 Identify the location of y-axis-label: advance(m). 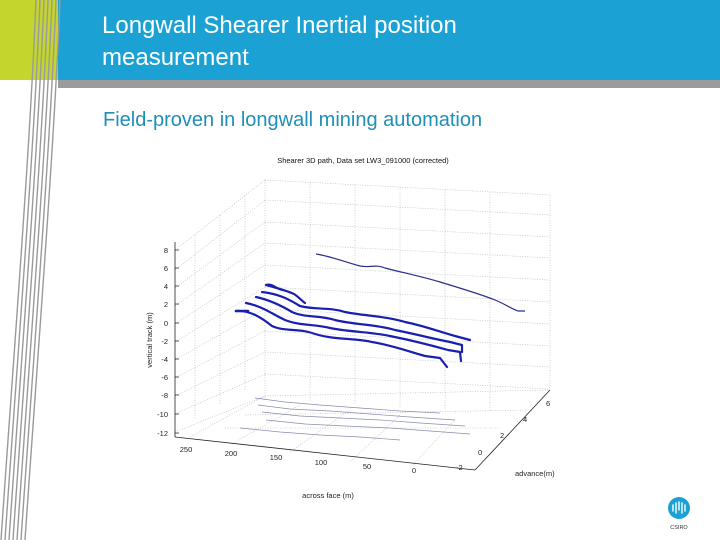
(535, 473).